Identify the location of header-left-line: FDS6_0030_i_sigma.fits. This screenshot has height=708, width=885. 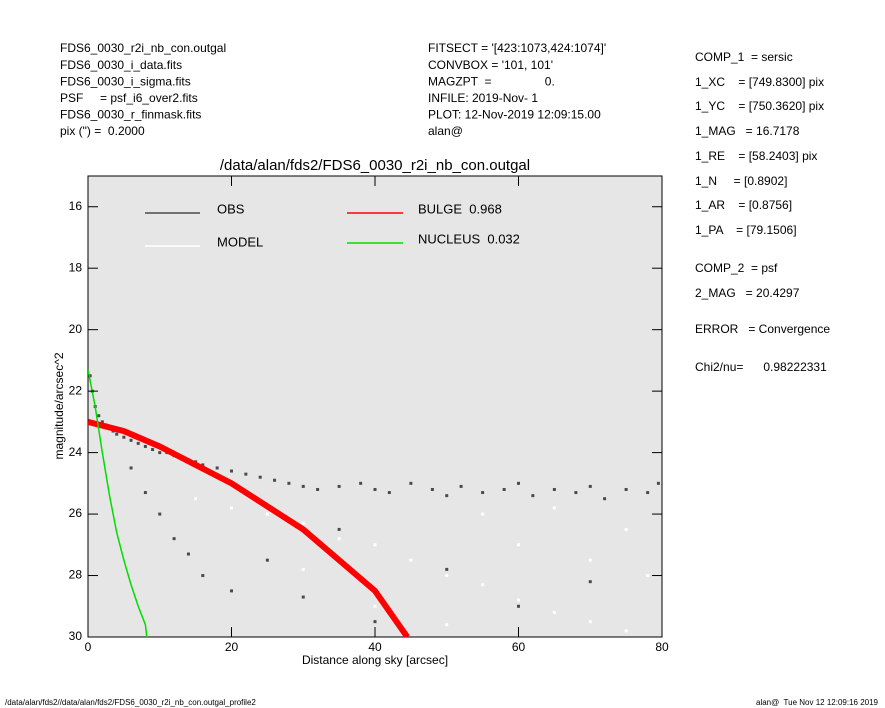
(125, 81).